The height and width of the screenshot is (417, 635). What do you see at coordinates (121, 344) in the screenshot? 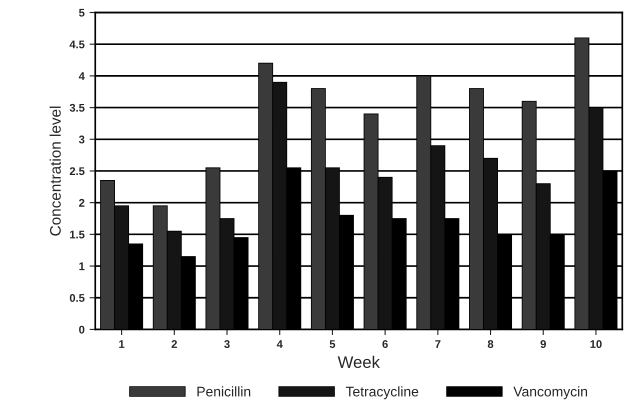
I see `x-tick-label: 1` at bounding box center [121, 344].